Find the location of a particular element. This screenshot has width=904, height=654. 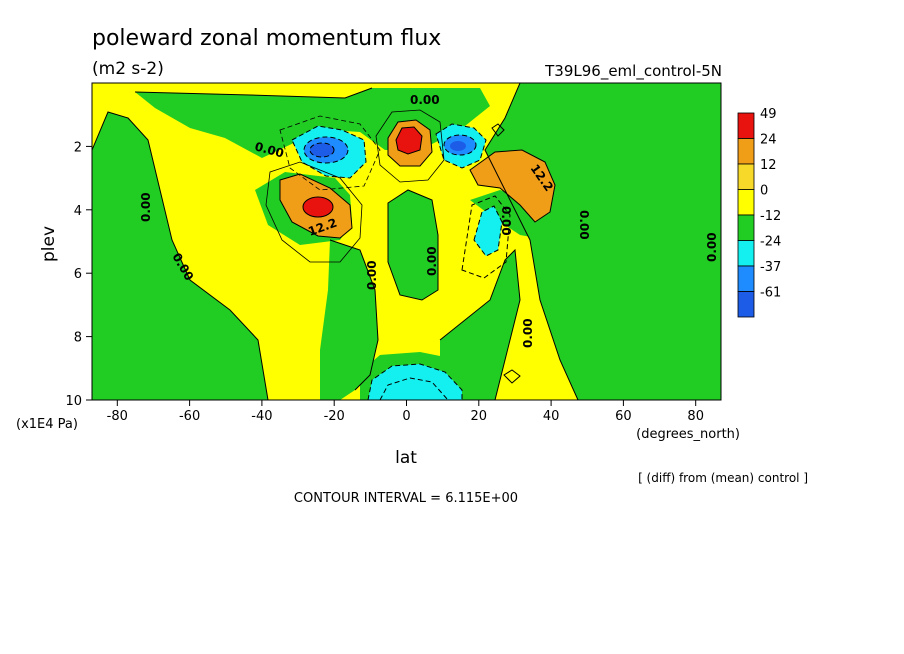

x-axis: -80 -60 -40 -20 0 20 40 60 80 is located at coordinates (405, 412).